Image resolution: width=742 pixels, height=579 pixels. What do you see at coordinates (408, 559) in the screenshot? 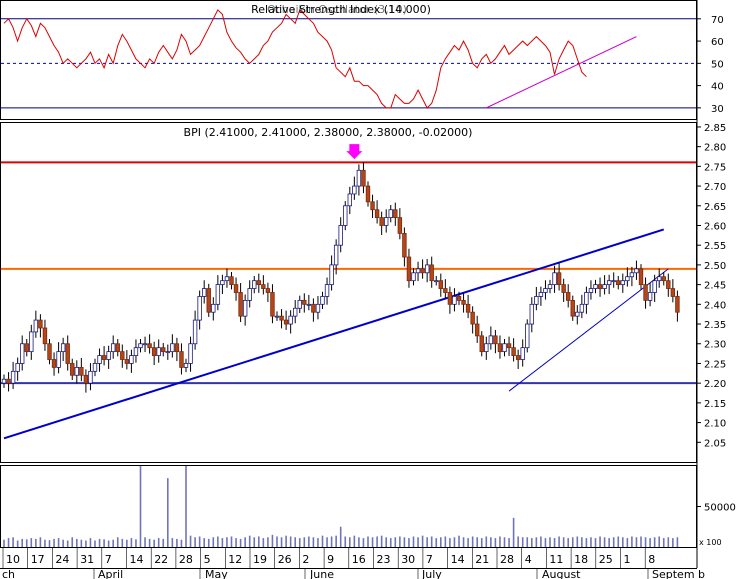
I see `x-tick-label: 30` at bounding box center [408, 559].